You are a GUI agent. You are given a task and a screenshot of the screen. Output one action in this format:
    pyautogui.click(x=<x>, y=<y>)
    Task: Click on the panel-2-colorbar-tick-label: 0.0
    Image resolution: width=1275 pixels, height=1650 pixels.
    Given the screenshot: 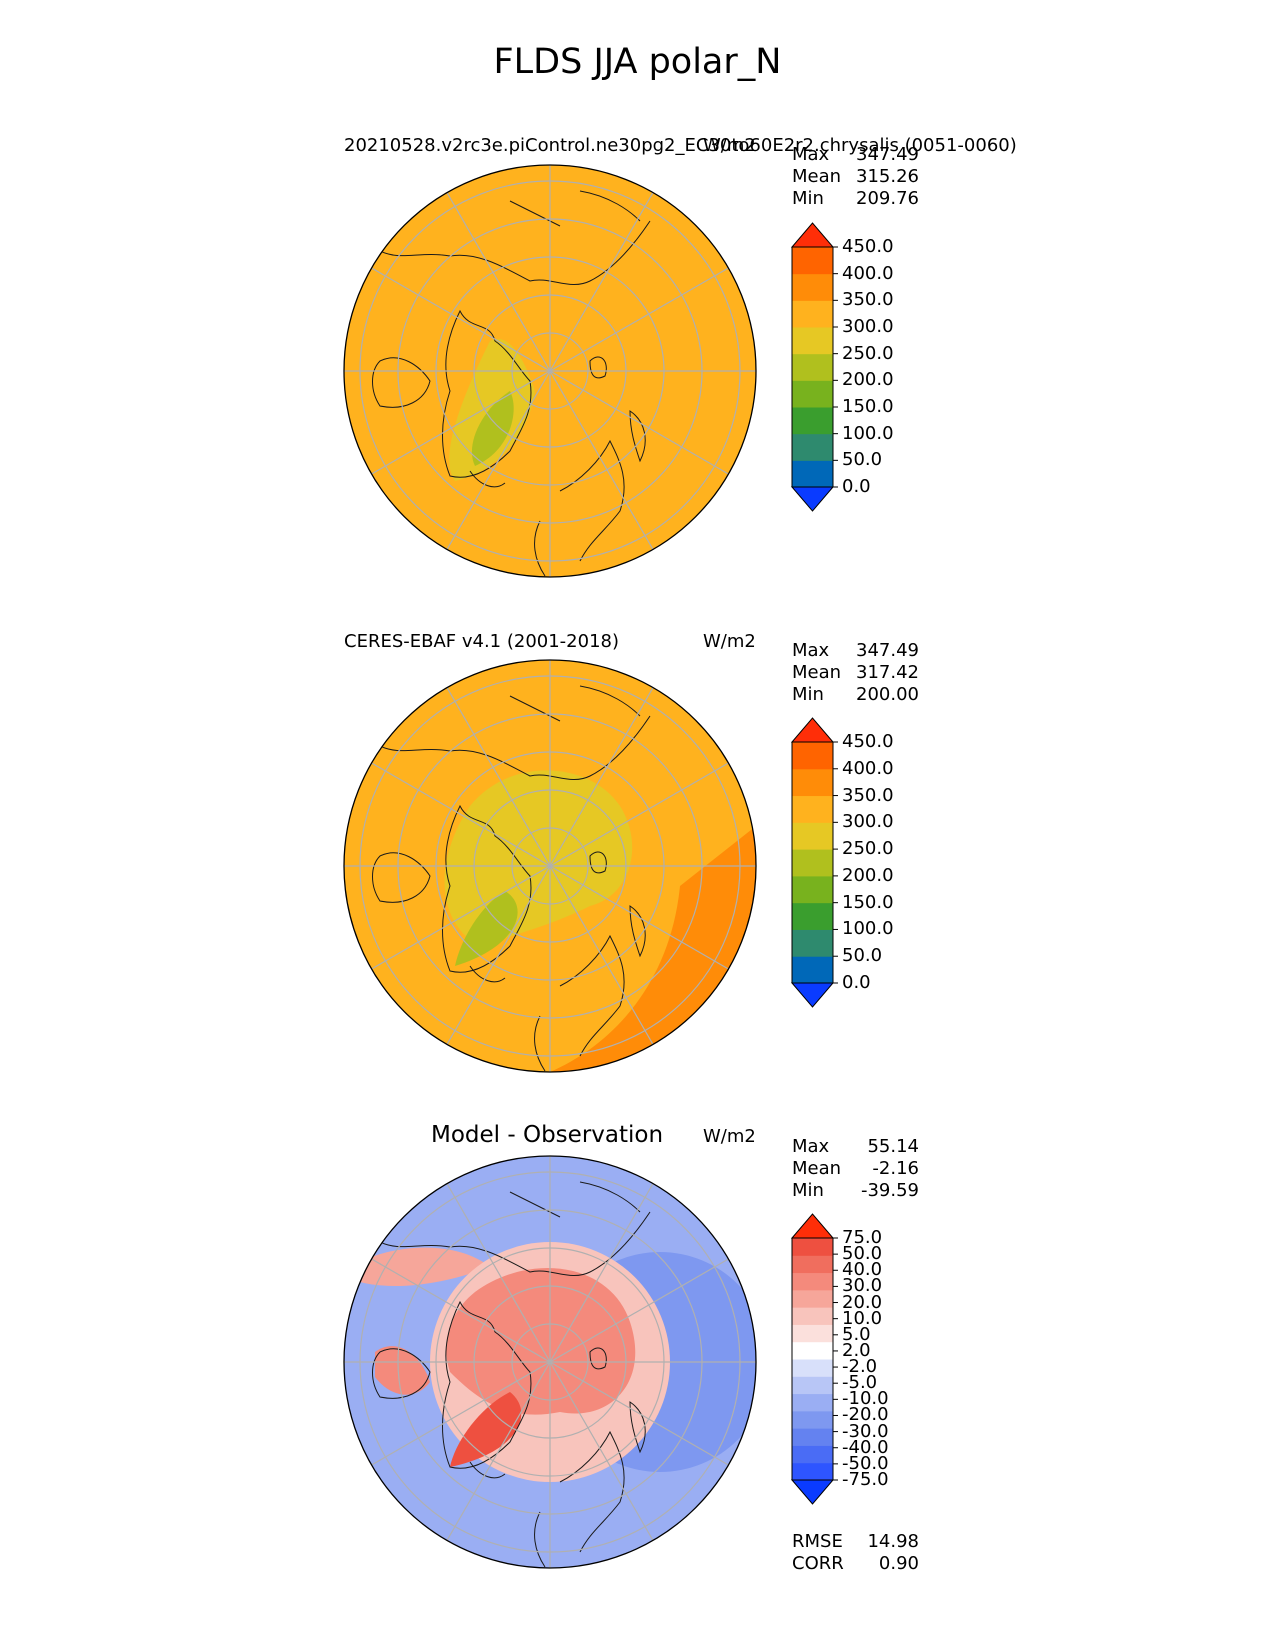 What is the action you would take?
    pyautogui.click(x=856, y=982)
    